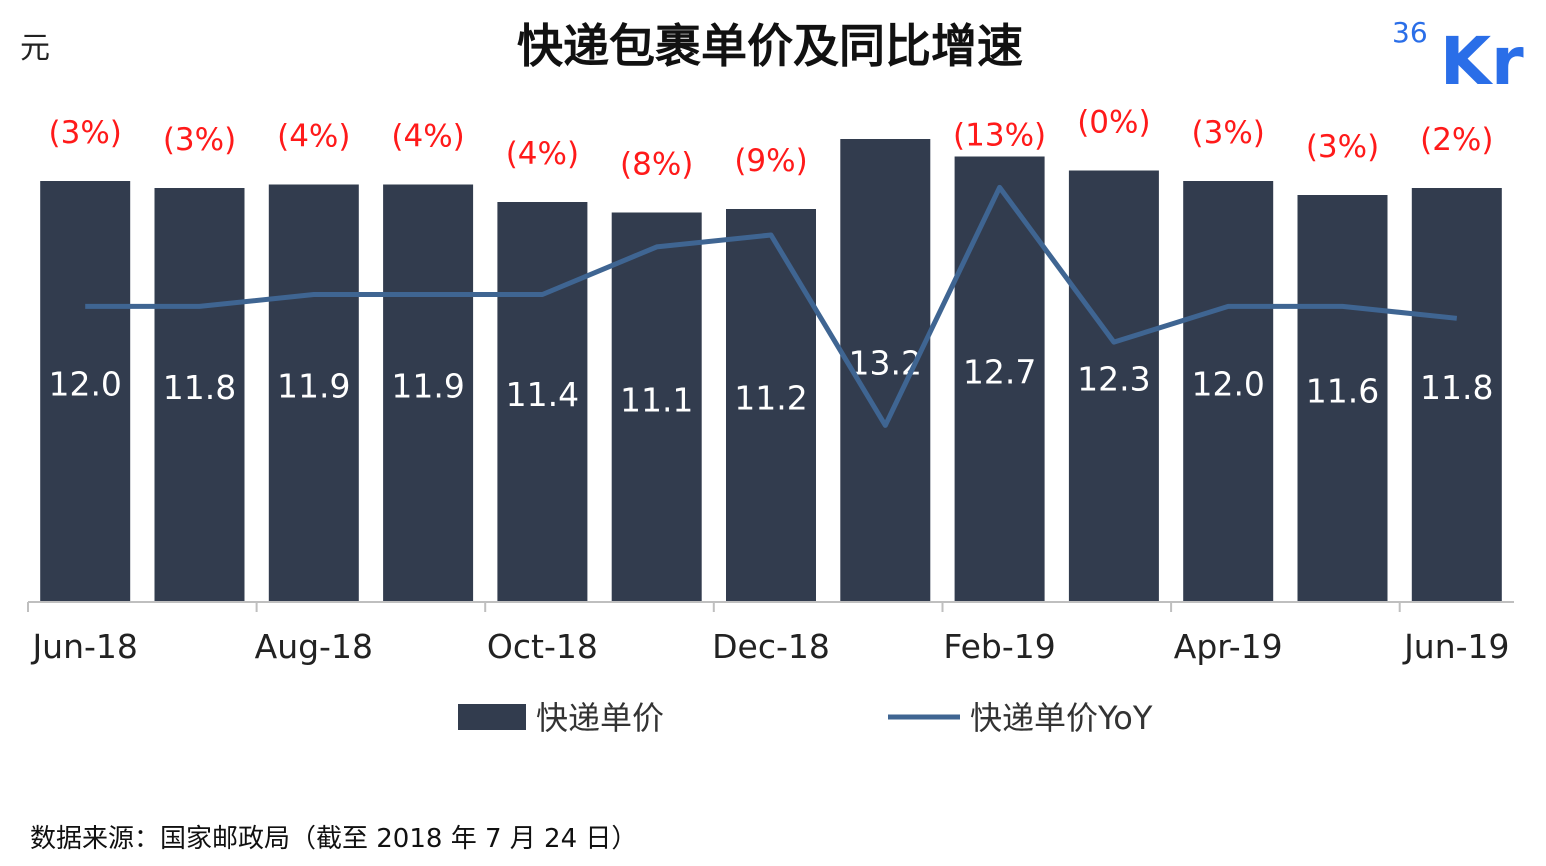 The height and width of the screenshot is (866, 1546). I want to click on logo-letters: Kr, so click(1482, 61).